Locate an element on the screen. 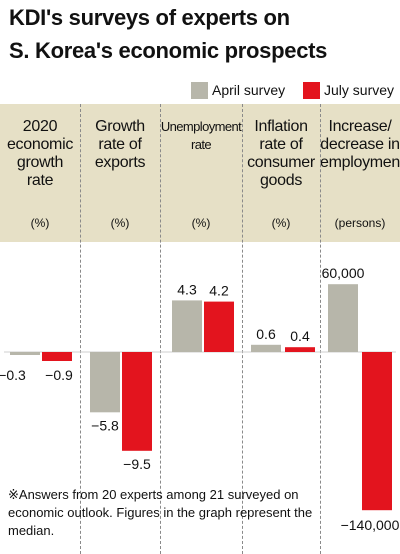 Image resolution: width=400 pixels, height=554 pixels. column-title-4-line-0: Increase/ is located at coordinates (360, 126).